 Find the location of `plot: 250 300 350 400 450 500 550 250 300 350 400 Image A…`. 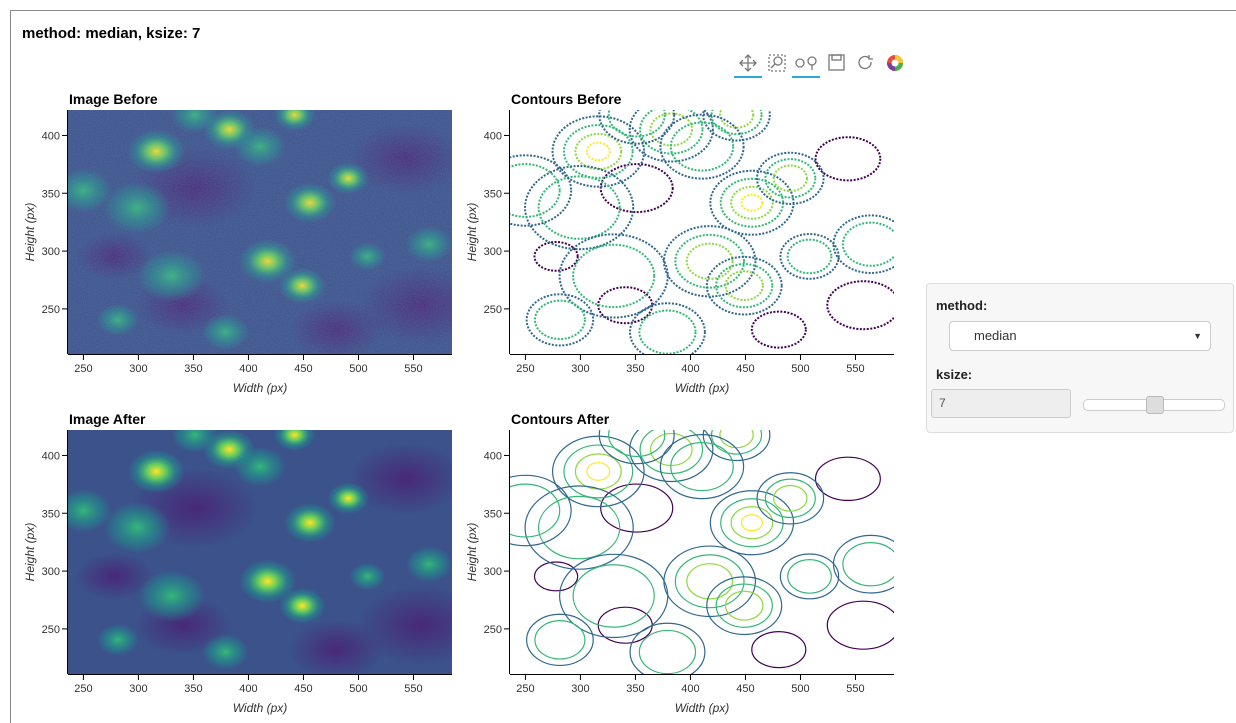

plot: 250 300 350 400 450 500 550 250 300 350 400 Image A… is located at coordinates (237, 563).